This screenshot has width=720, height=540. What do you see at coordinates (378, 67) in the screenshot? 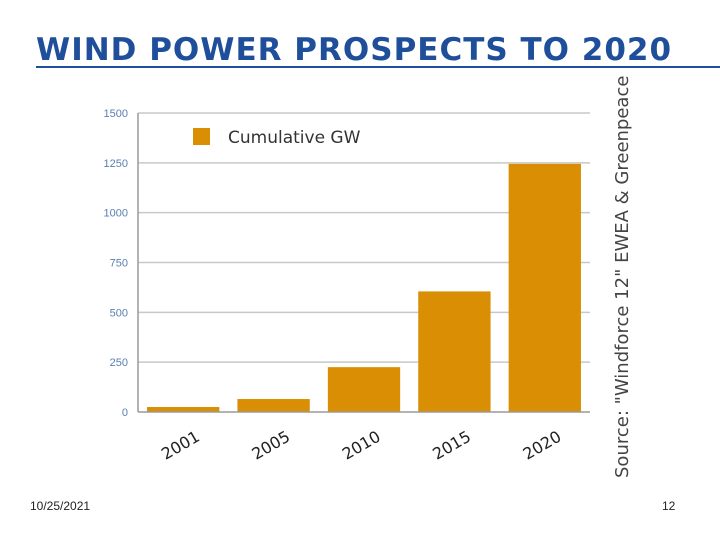
I see `title-underline` at bounding box center [378, 67].